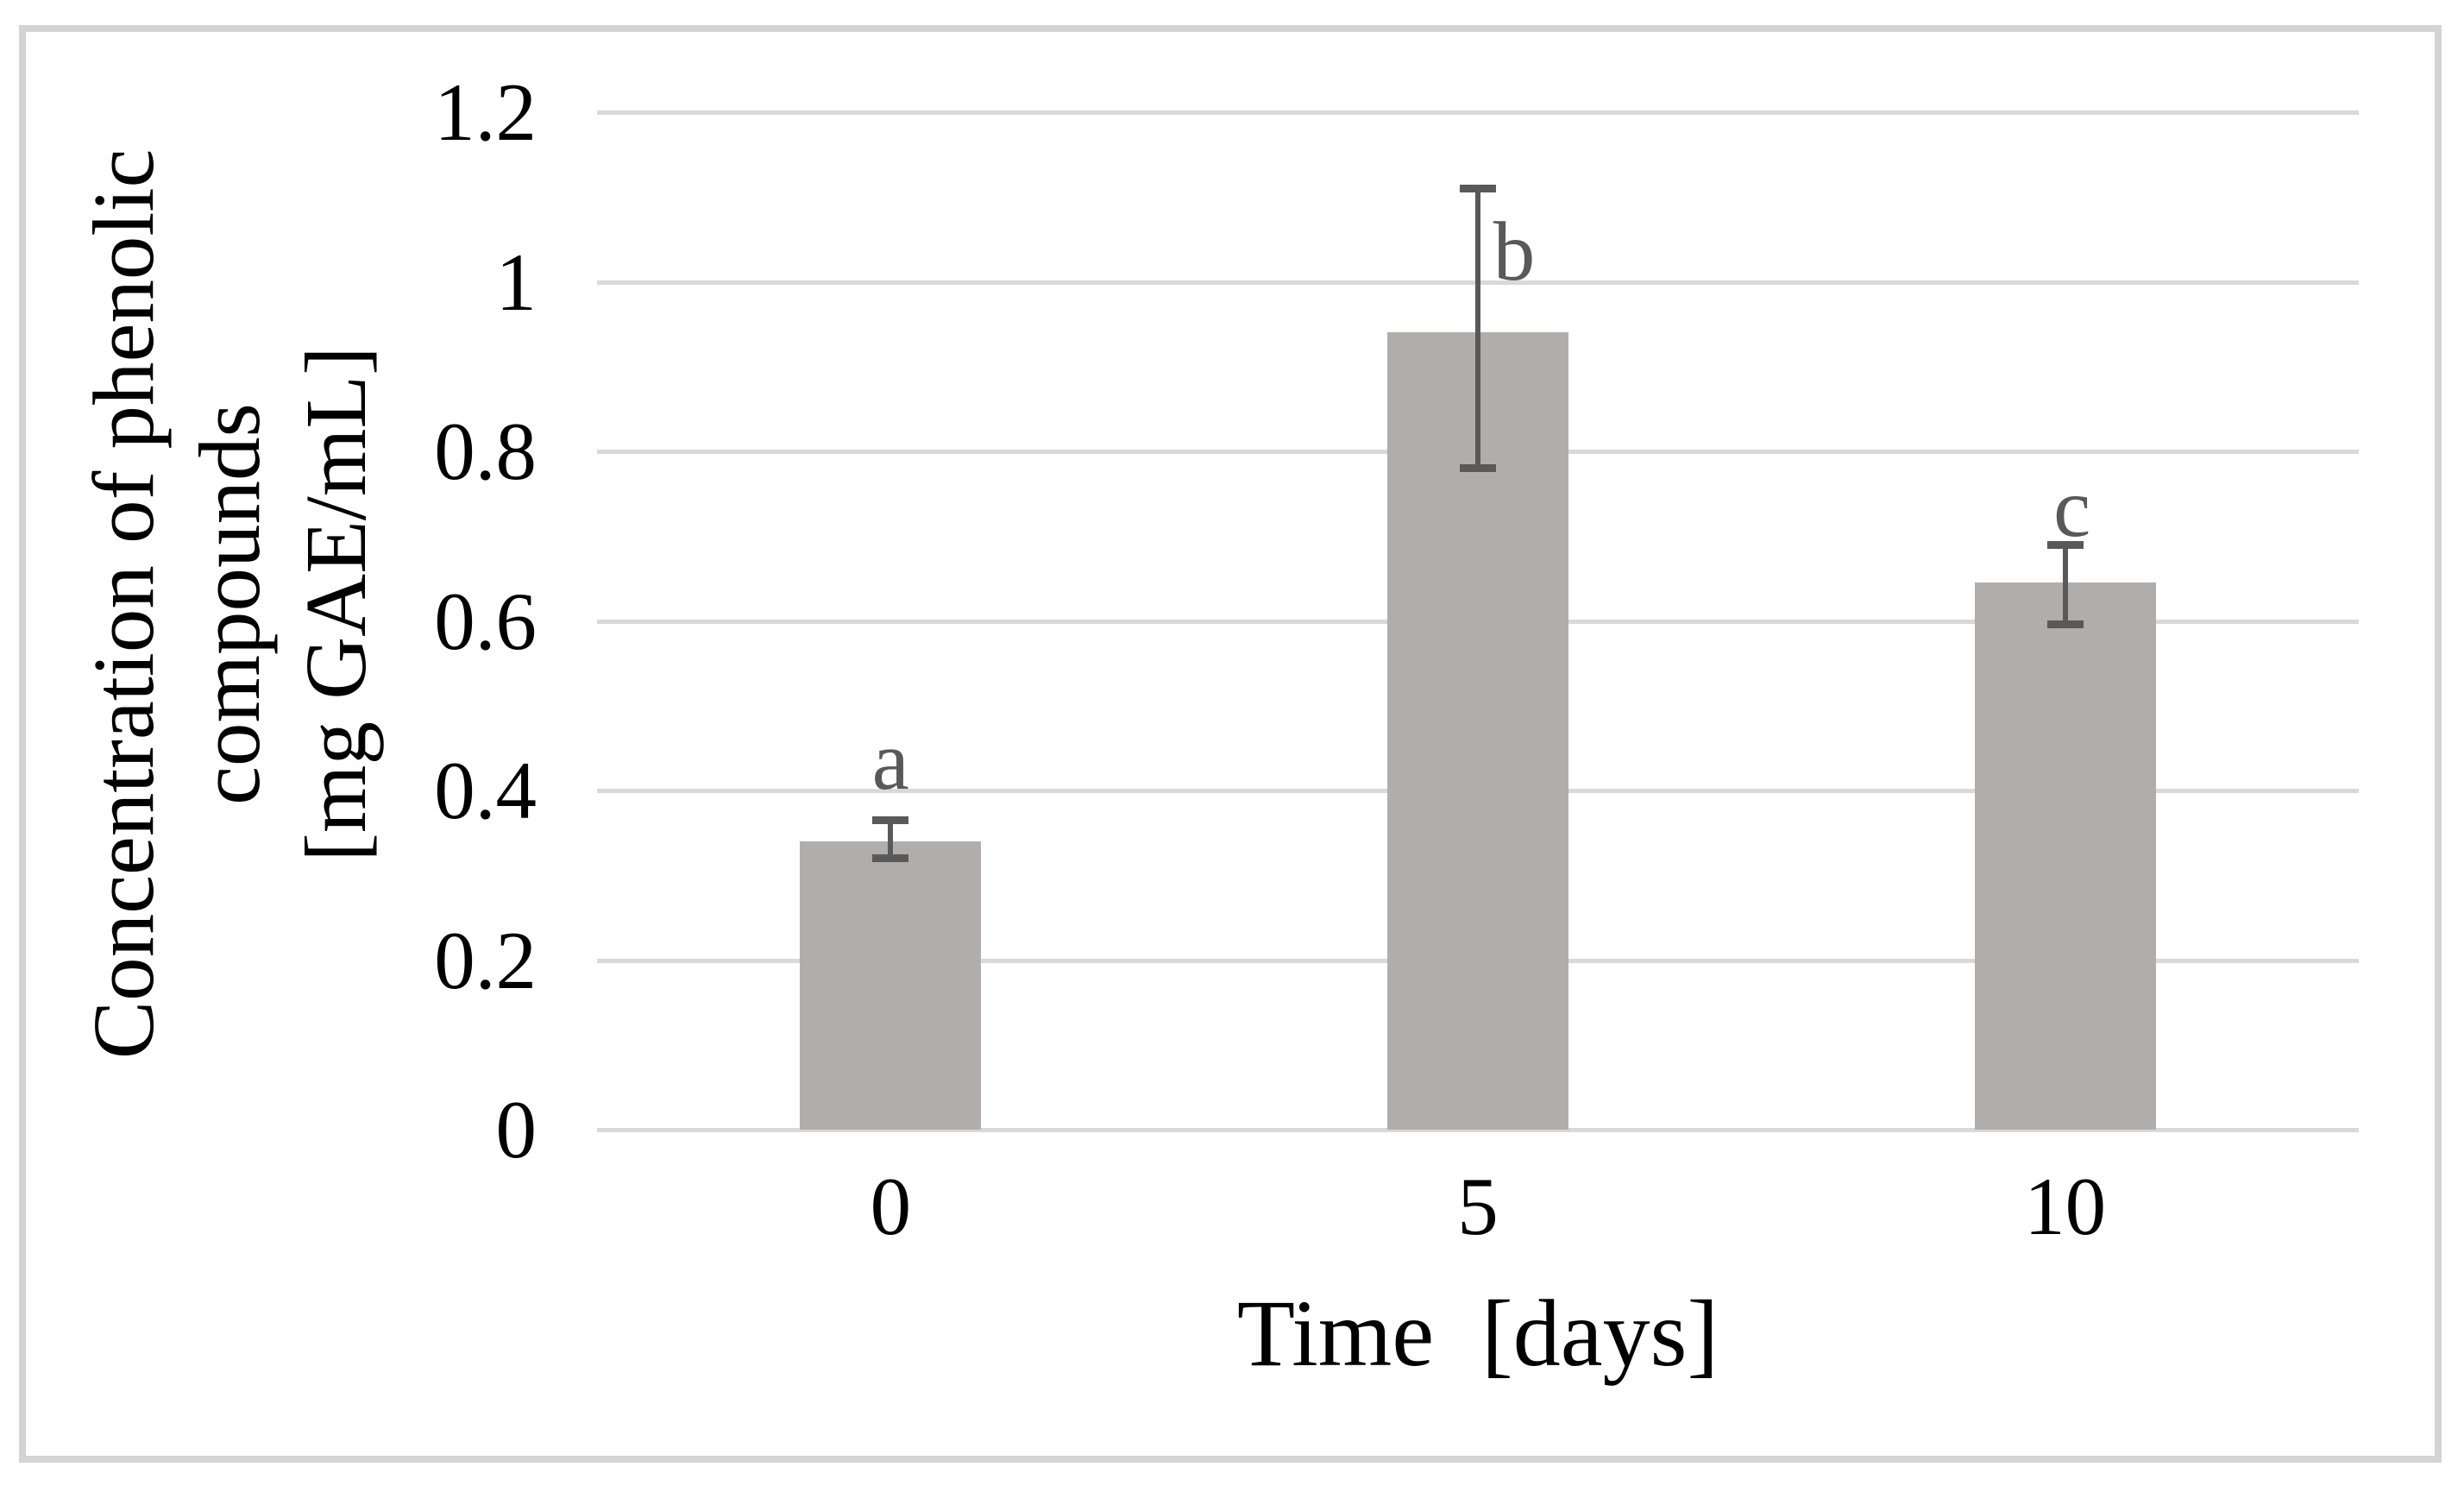 The image size is (2464, 1486). What do you see at coordinates (2072, 507) in the screenshot?
I see `significance-letter-c: c` at bounding box center [2072, 507].